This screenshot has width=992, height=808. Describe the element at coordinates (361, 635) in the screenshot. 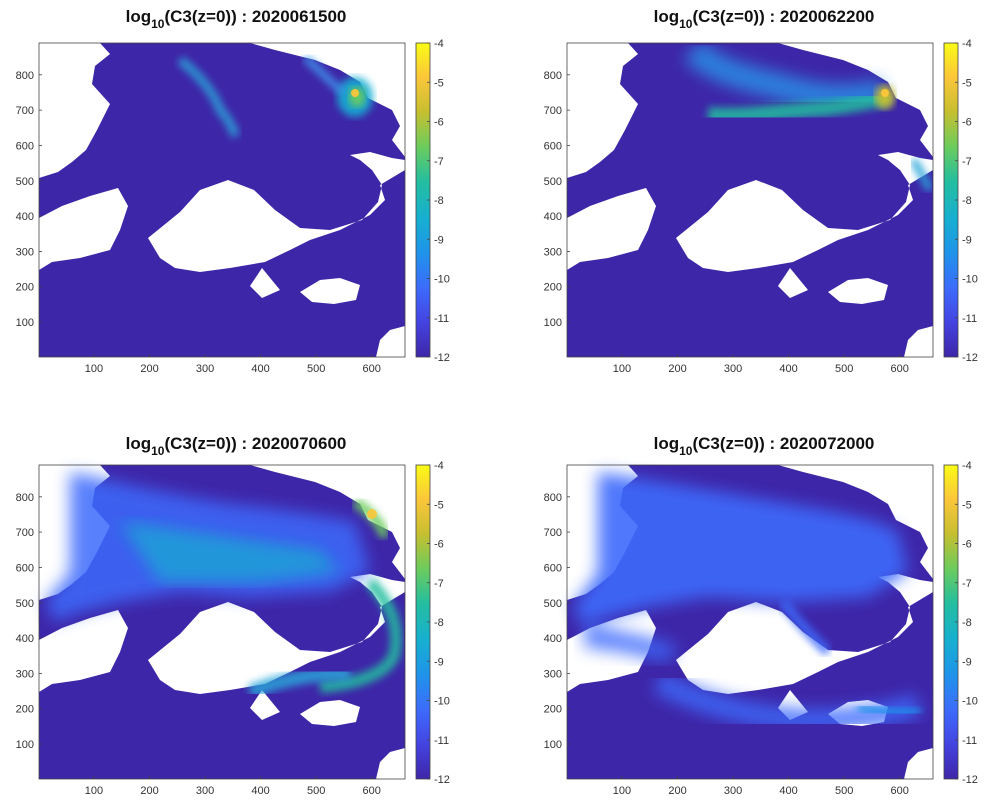

I see `plume-south-stream` at that location.